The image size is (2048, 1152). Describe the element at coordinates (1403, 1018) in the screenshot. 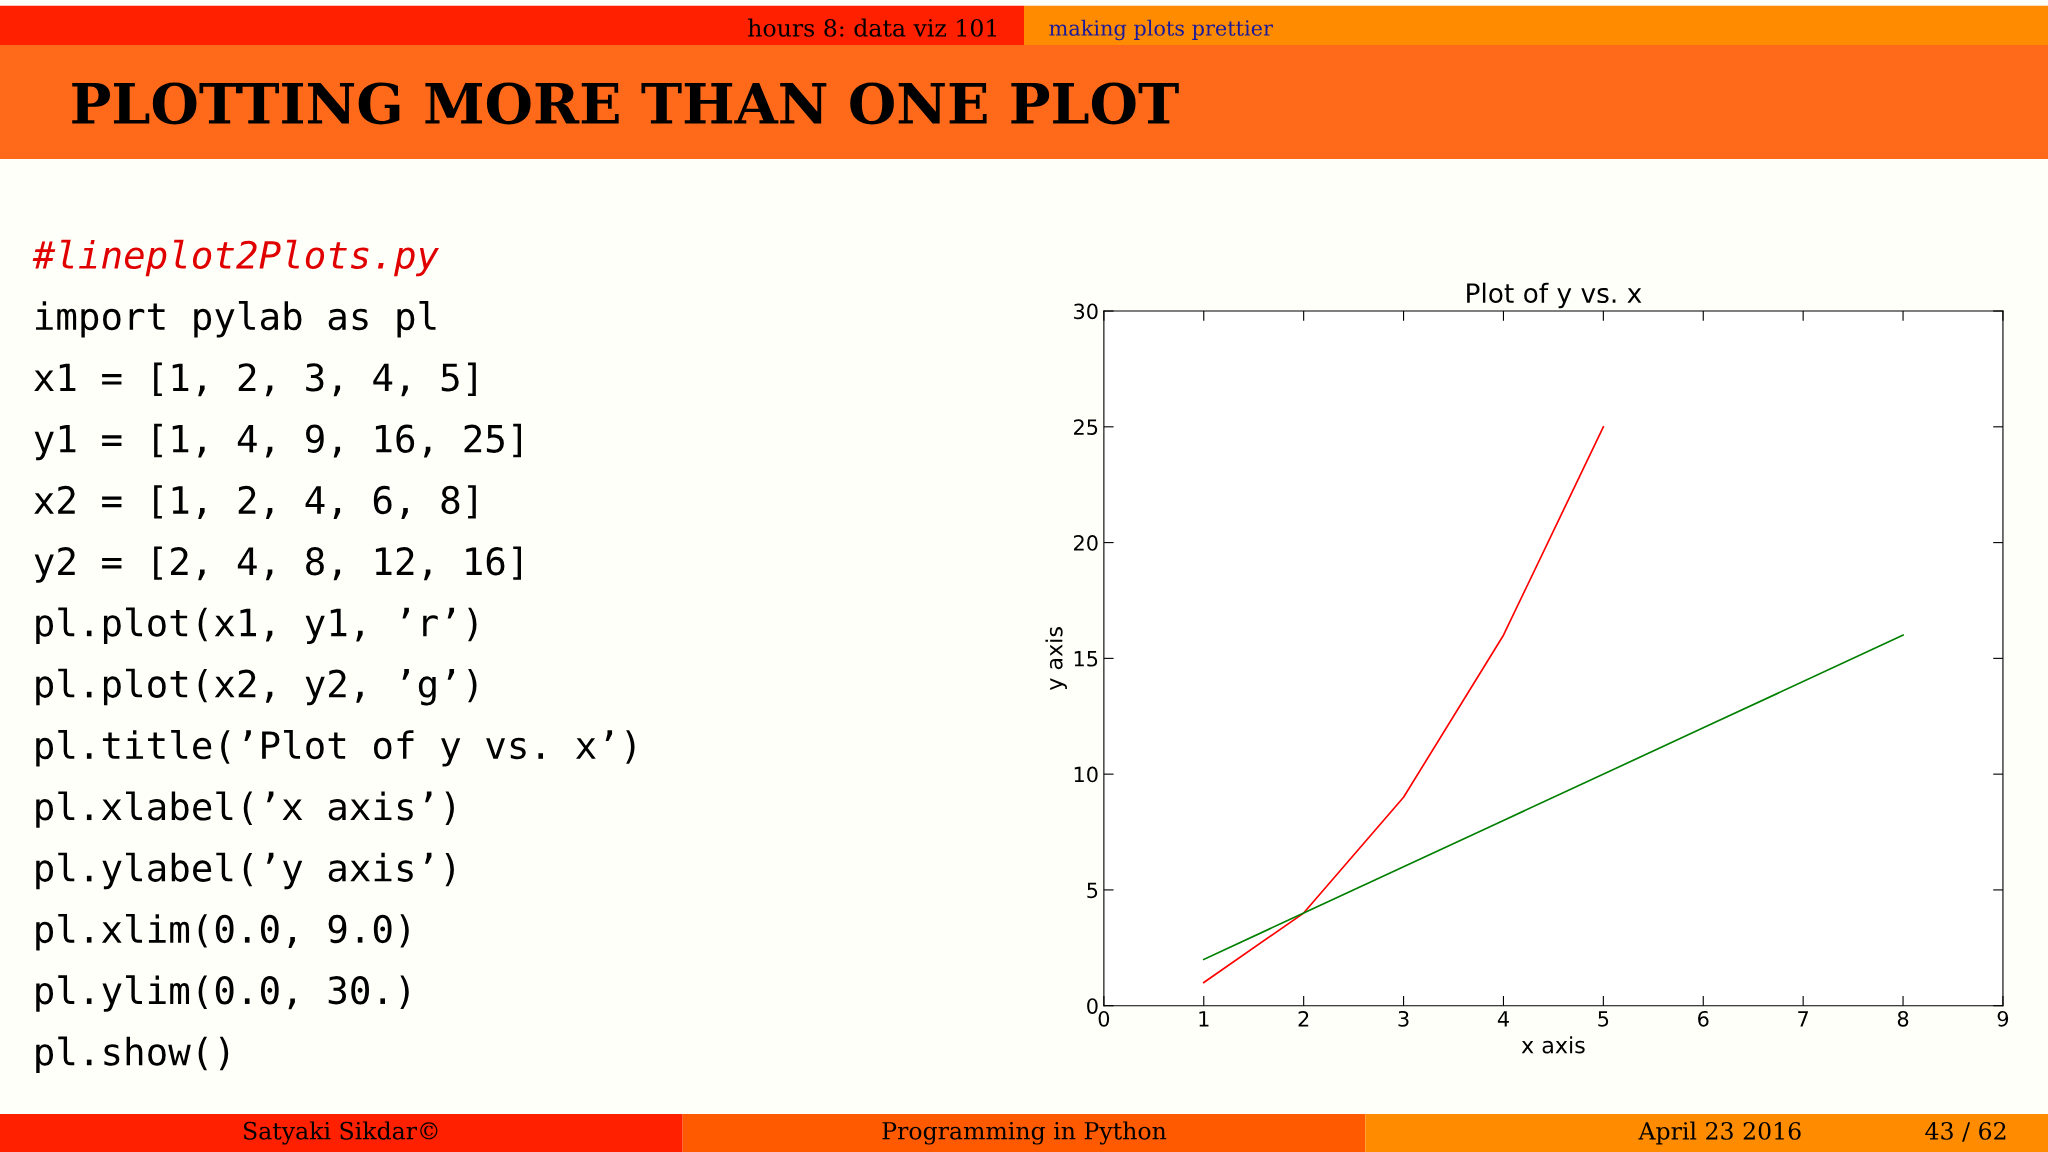

I see `x-tick-label: 3` at that location.